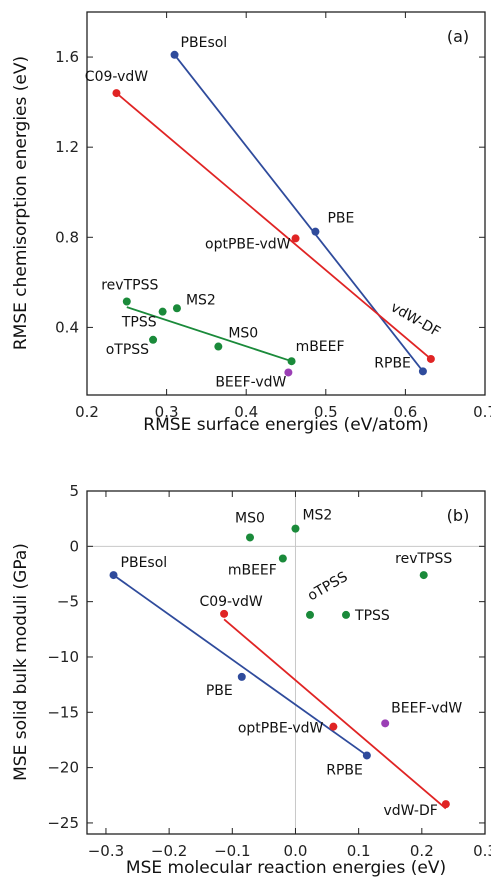 The image size is (491, 884). Describe the element at coordinates (63, 657) in the screenshot. I see `y-tick-label: −10` at that location.